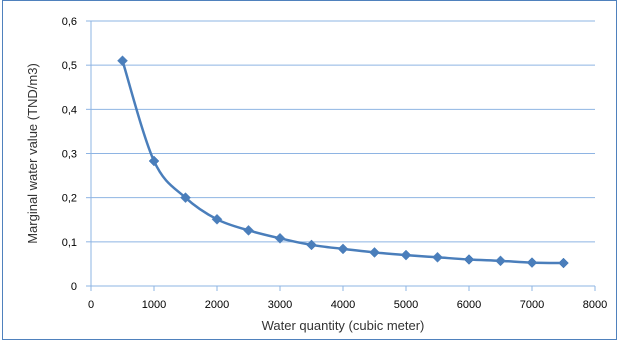 The image size is (620, 342). I want to click on x-tick-label: 5000, so click(406, 305).